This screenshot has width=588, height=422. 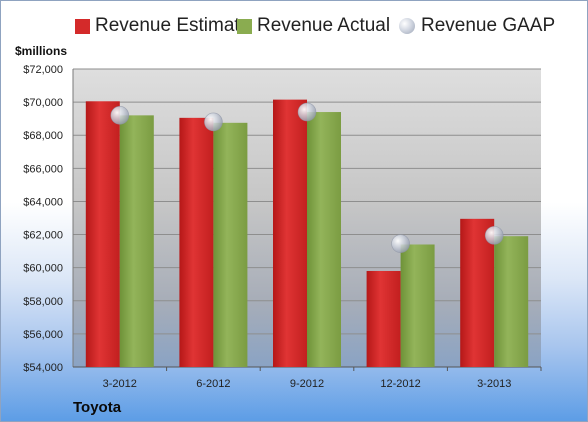 I want to click on legend-item-revenue-actual: Revenue Actual, so click(x=313, y=26).